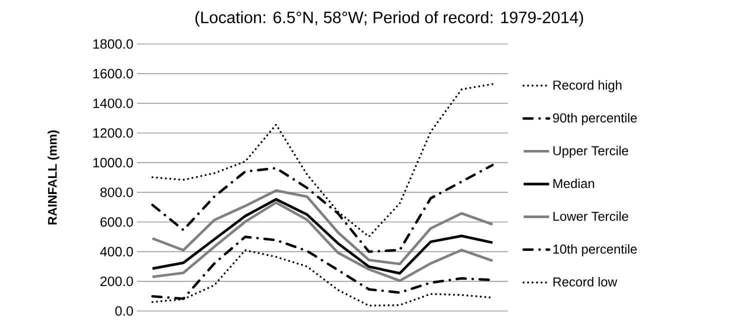  What do you see at coordinates (113, 163) in the screenshot?
I see `y-tick-label: 1000.0` at bounding box center [113, 163].